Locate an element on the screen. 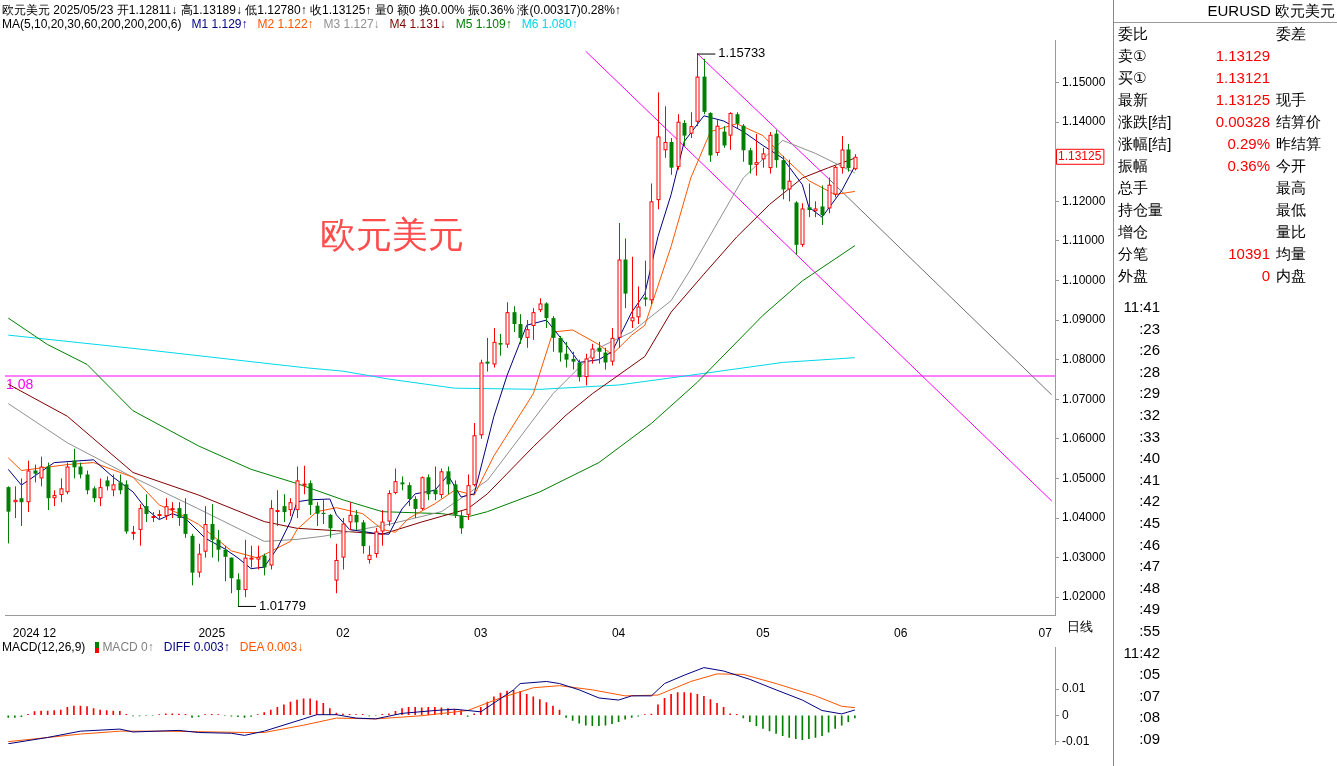  x-tick-label: 04 is located at coordinates (618, 632).